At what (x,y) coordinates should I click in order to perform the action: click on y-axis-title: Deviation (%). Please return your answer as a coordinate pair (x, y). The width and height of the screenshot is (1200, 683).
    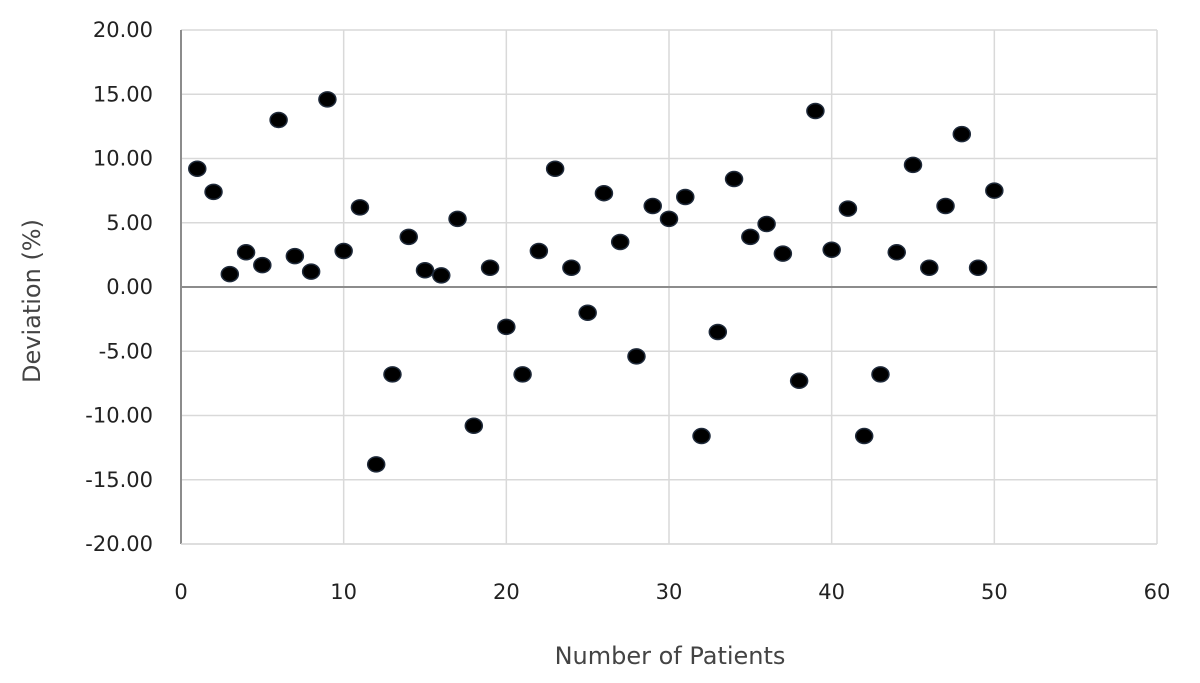
    Looking at the image, I should click on (32, 301).